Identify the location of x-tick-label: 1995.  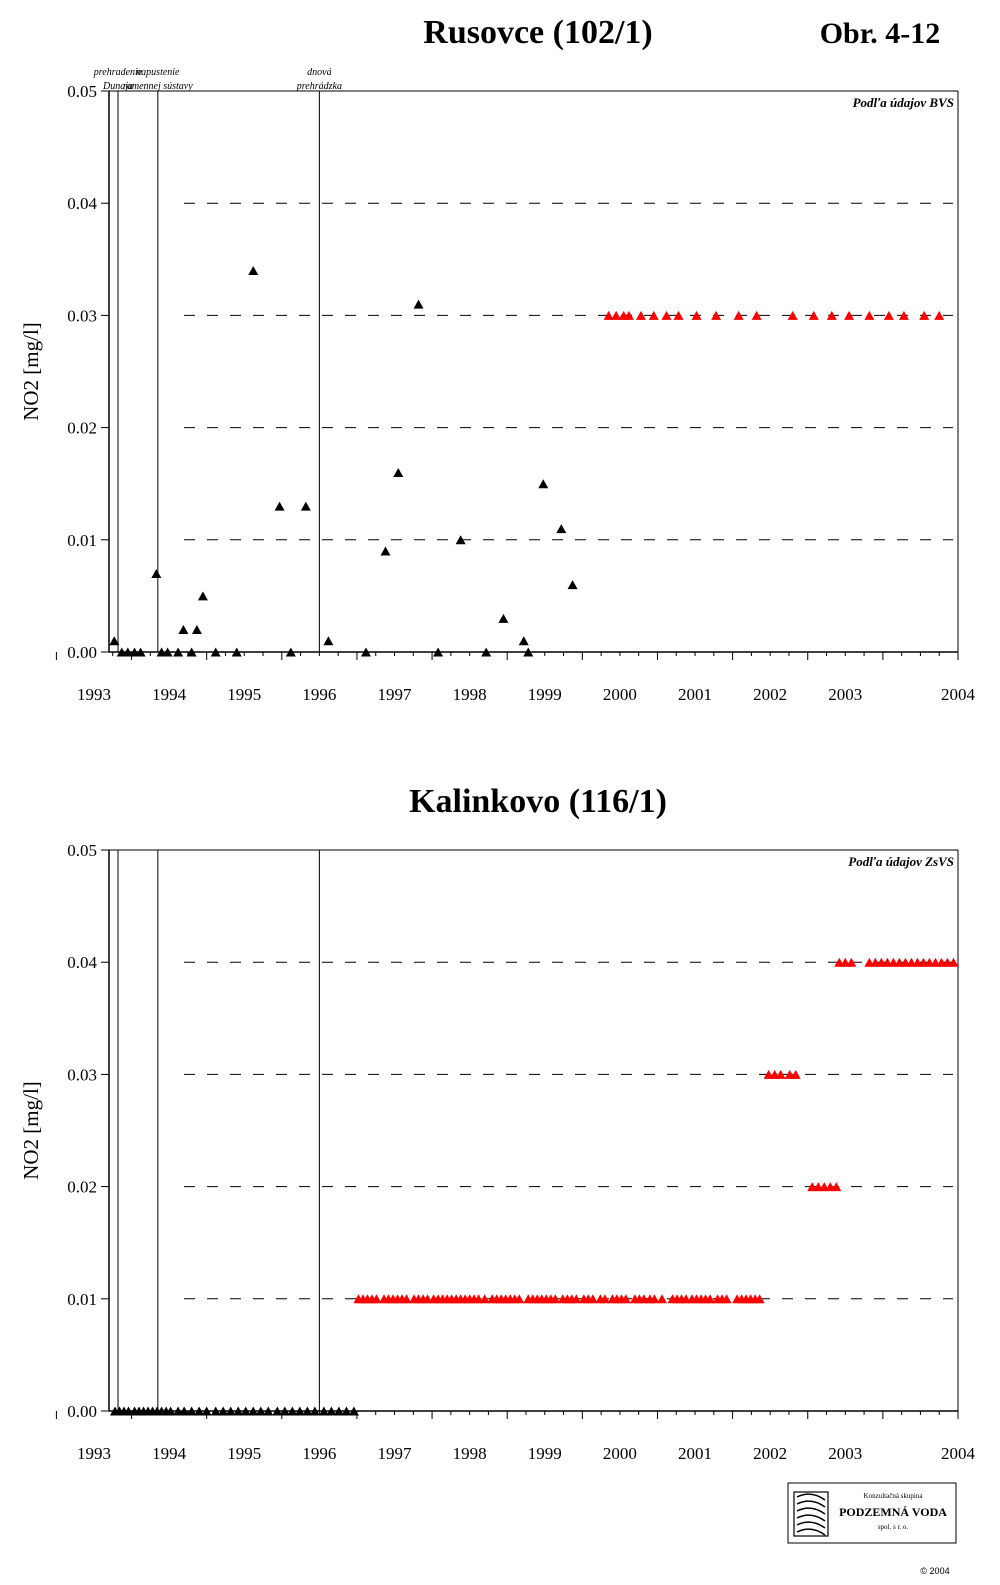
(244, 1453).